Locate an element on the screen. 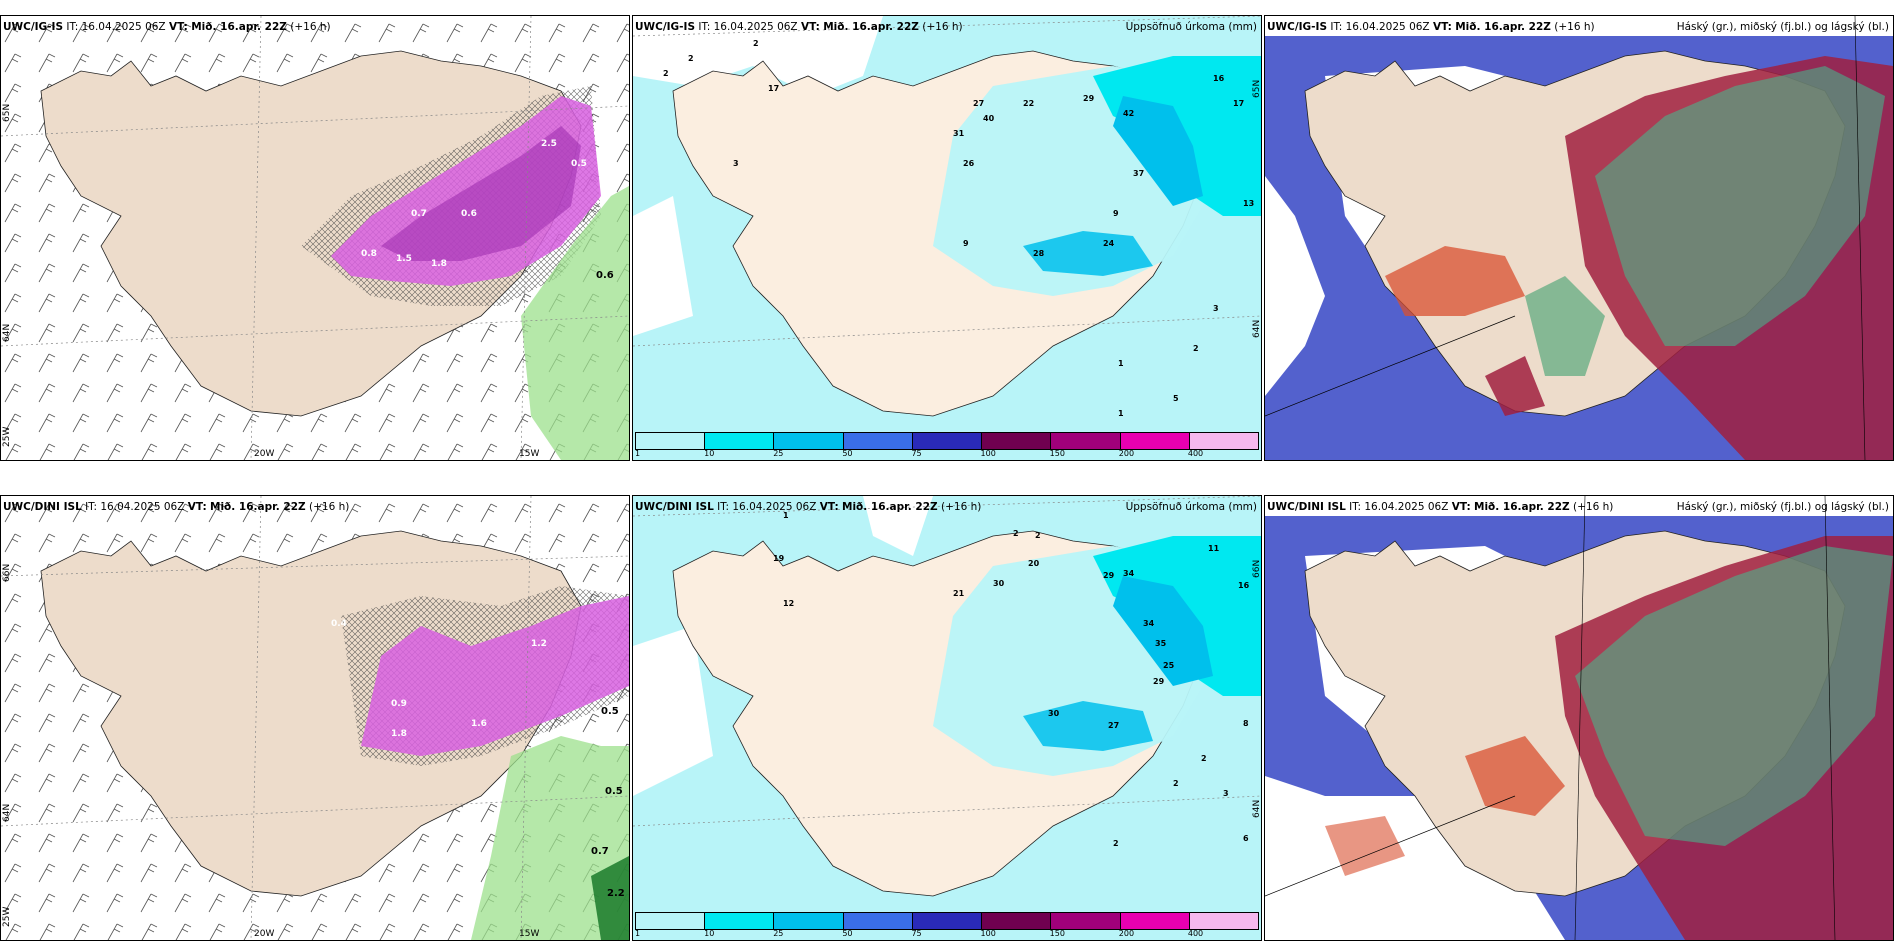 This screenshot has height=950, width=1900. value-label: 35 is located at coordinates (1161, 643).